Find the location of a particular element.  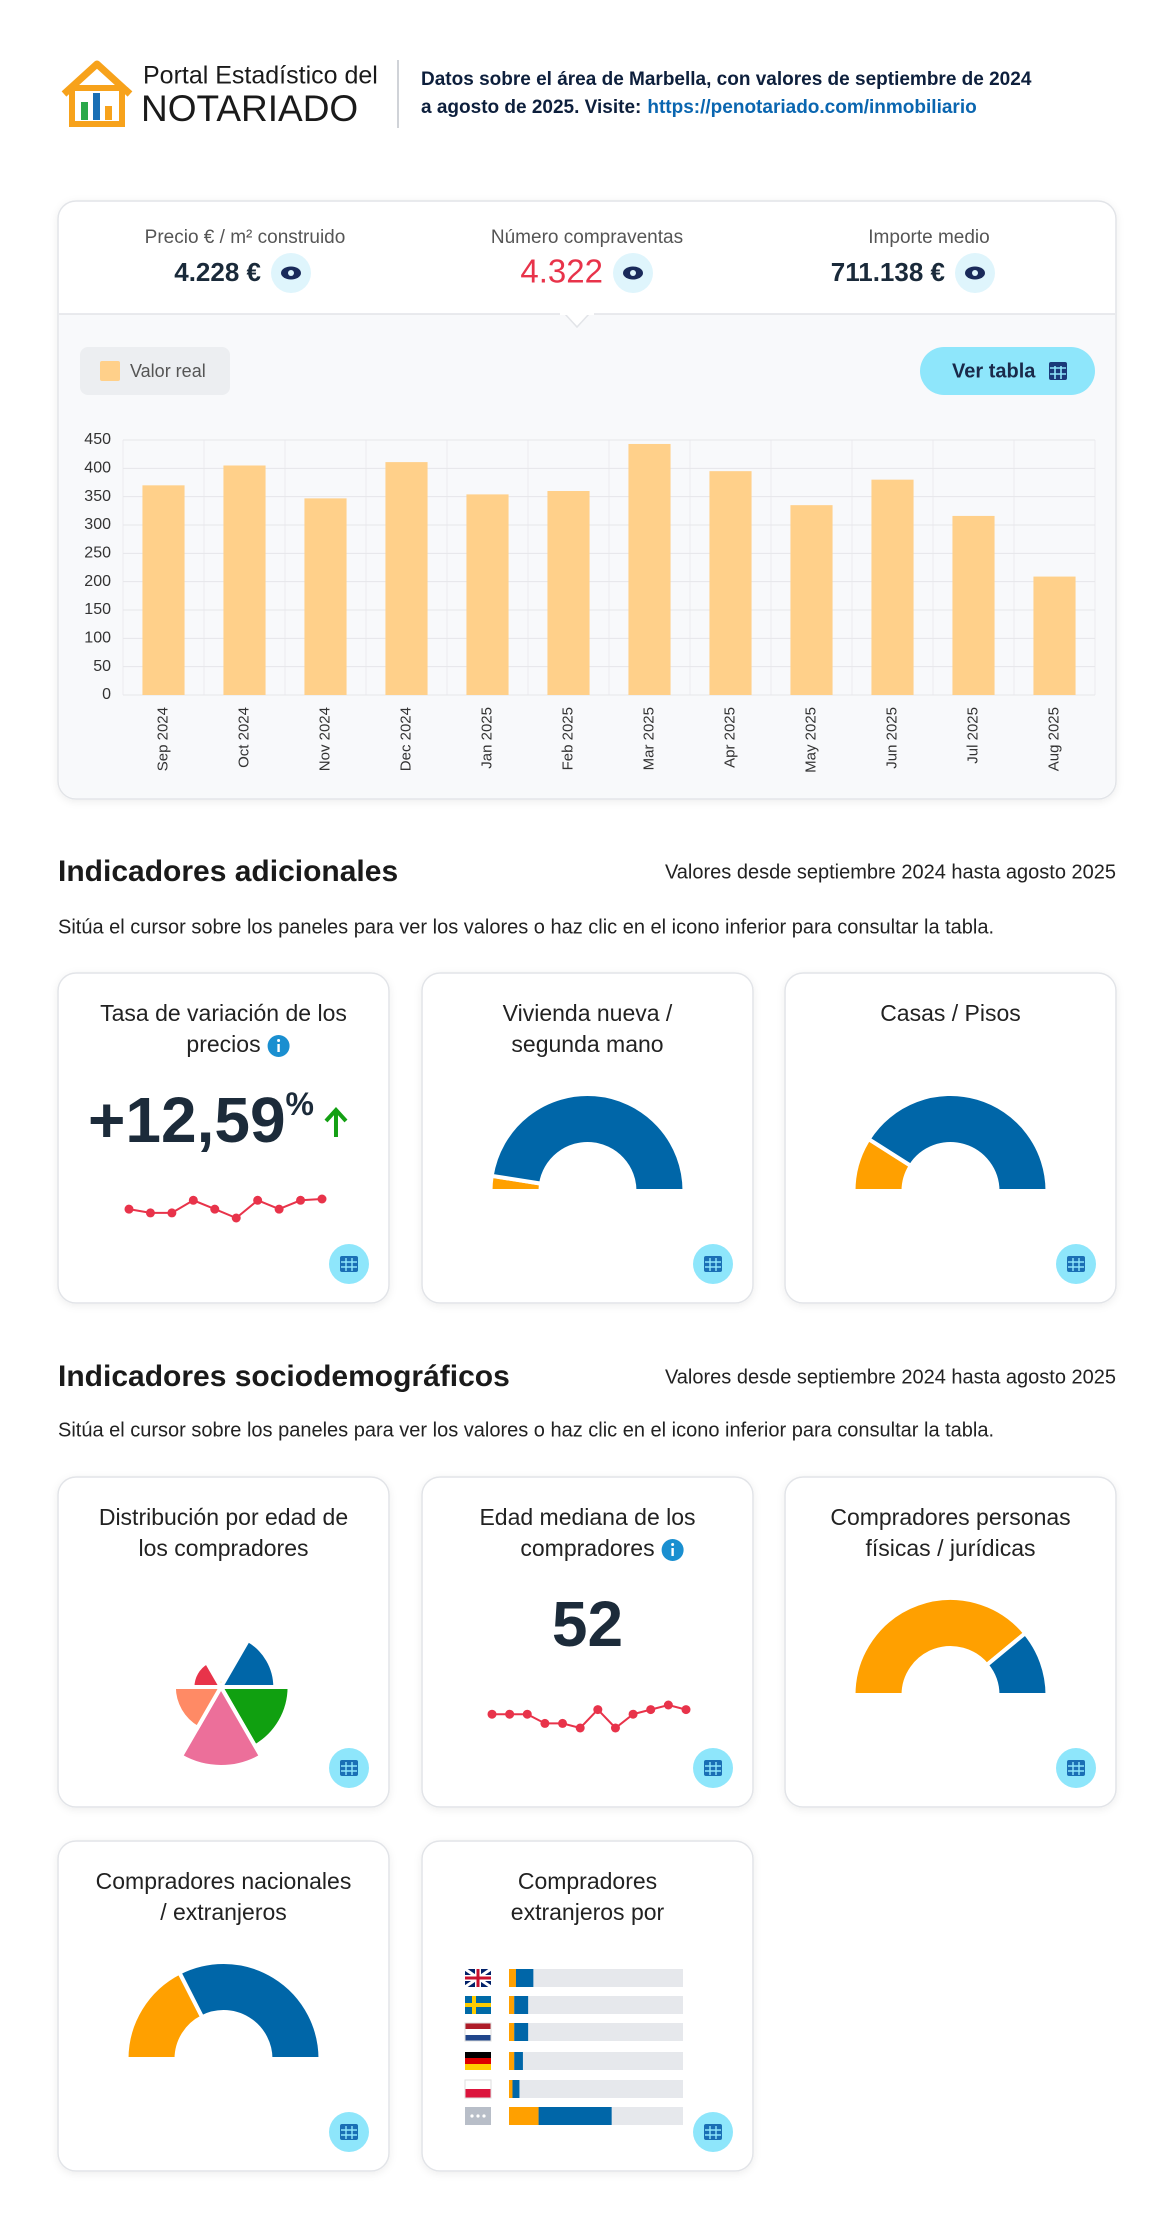

info-icon is located at coordinates (279, 1040).